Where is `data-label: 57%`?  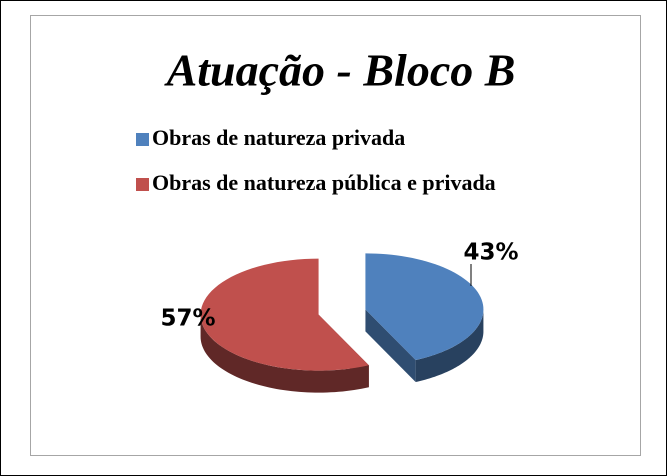 data-label: 57% is located at coordinates (187, 319).